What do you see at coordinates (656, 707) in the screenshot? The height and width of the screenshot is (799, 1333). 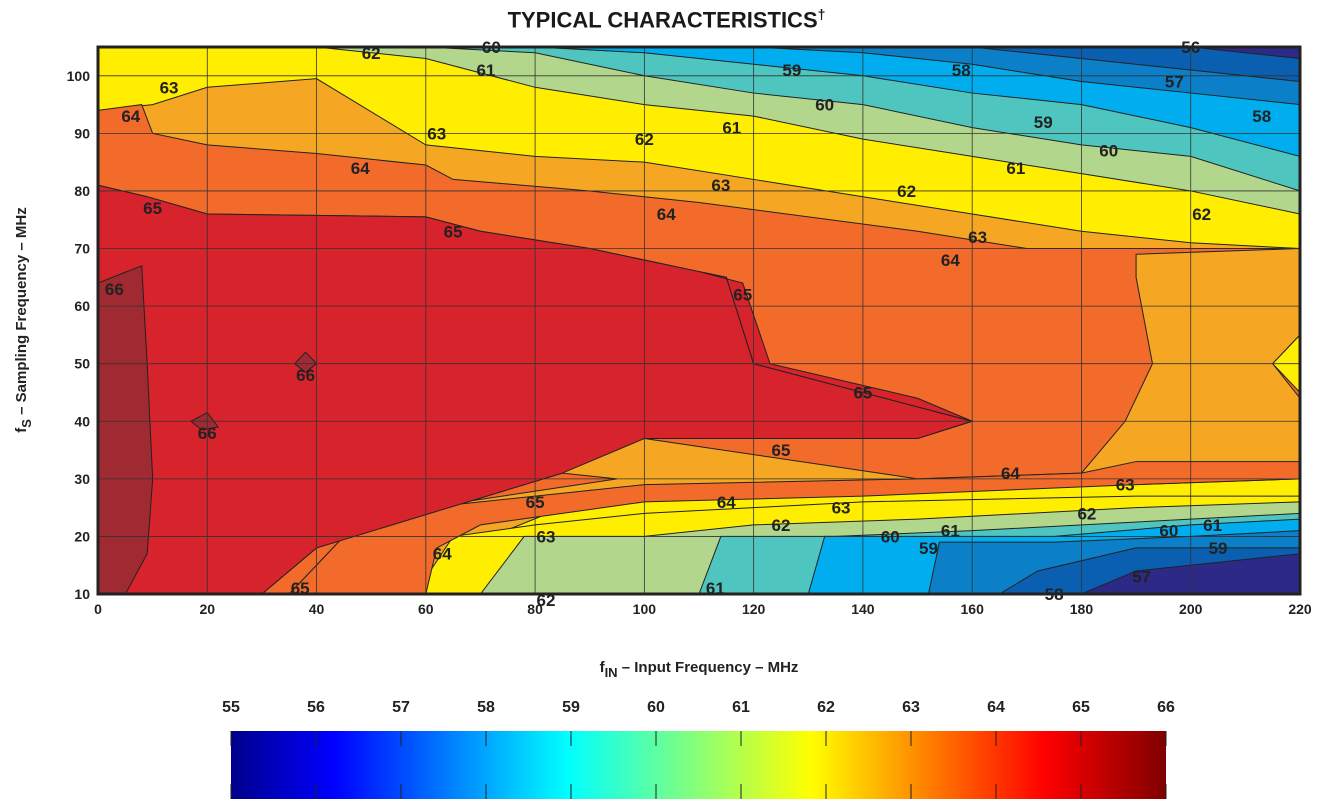 I see `colorbar-tick-label: 60` at bounding box center [656, 707].